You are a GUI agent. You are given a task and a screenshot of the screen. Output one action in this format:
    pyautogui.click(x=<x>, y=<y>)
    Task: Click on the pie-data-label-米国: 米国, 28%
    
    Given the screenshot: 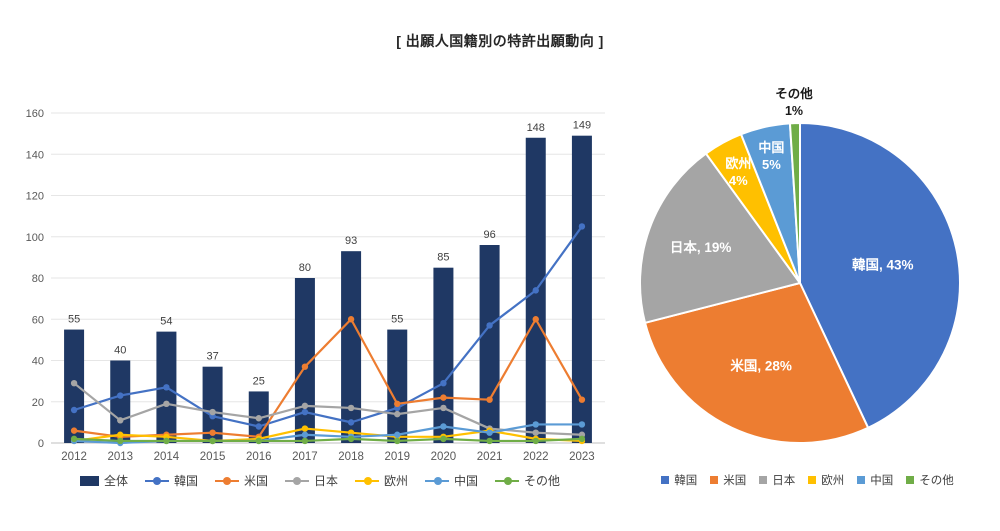 What is the action you would take?
    pyautogui.click(x=761, y=366)
    